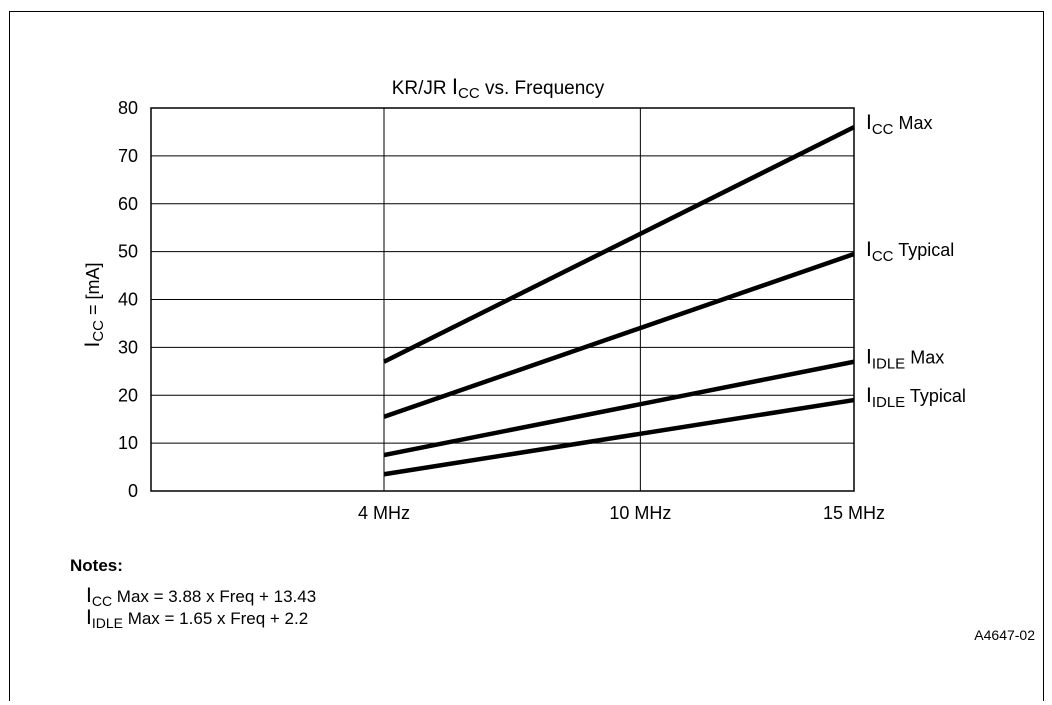 Image resolution: width=1052 pixels, height=705 pixels. What do you see at coordinates (201, 596) in the screenshot?
I see `note-icc-max: ICC Max = 3.88 x Freq + 13.43` at bounding box center [201, 596].